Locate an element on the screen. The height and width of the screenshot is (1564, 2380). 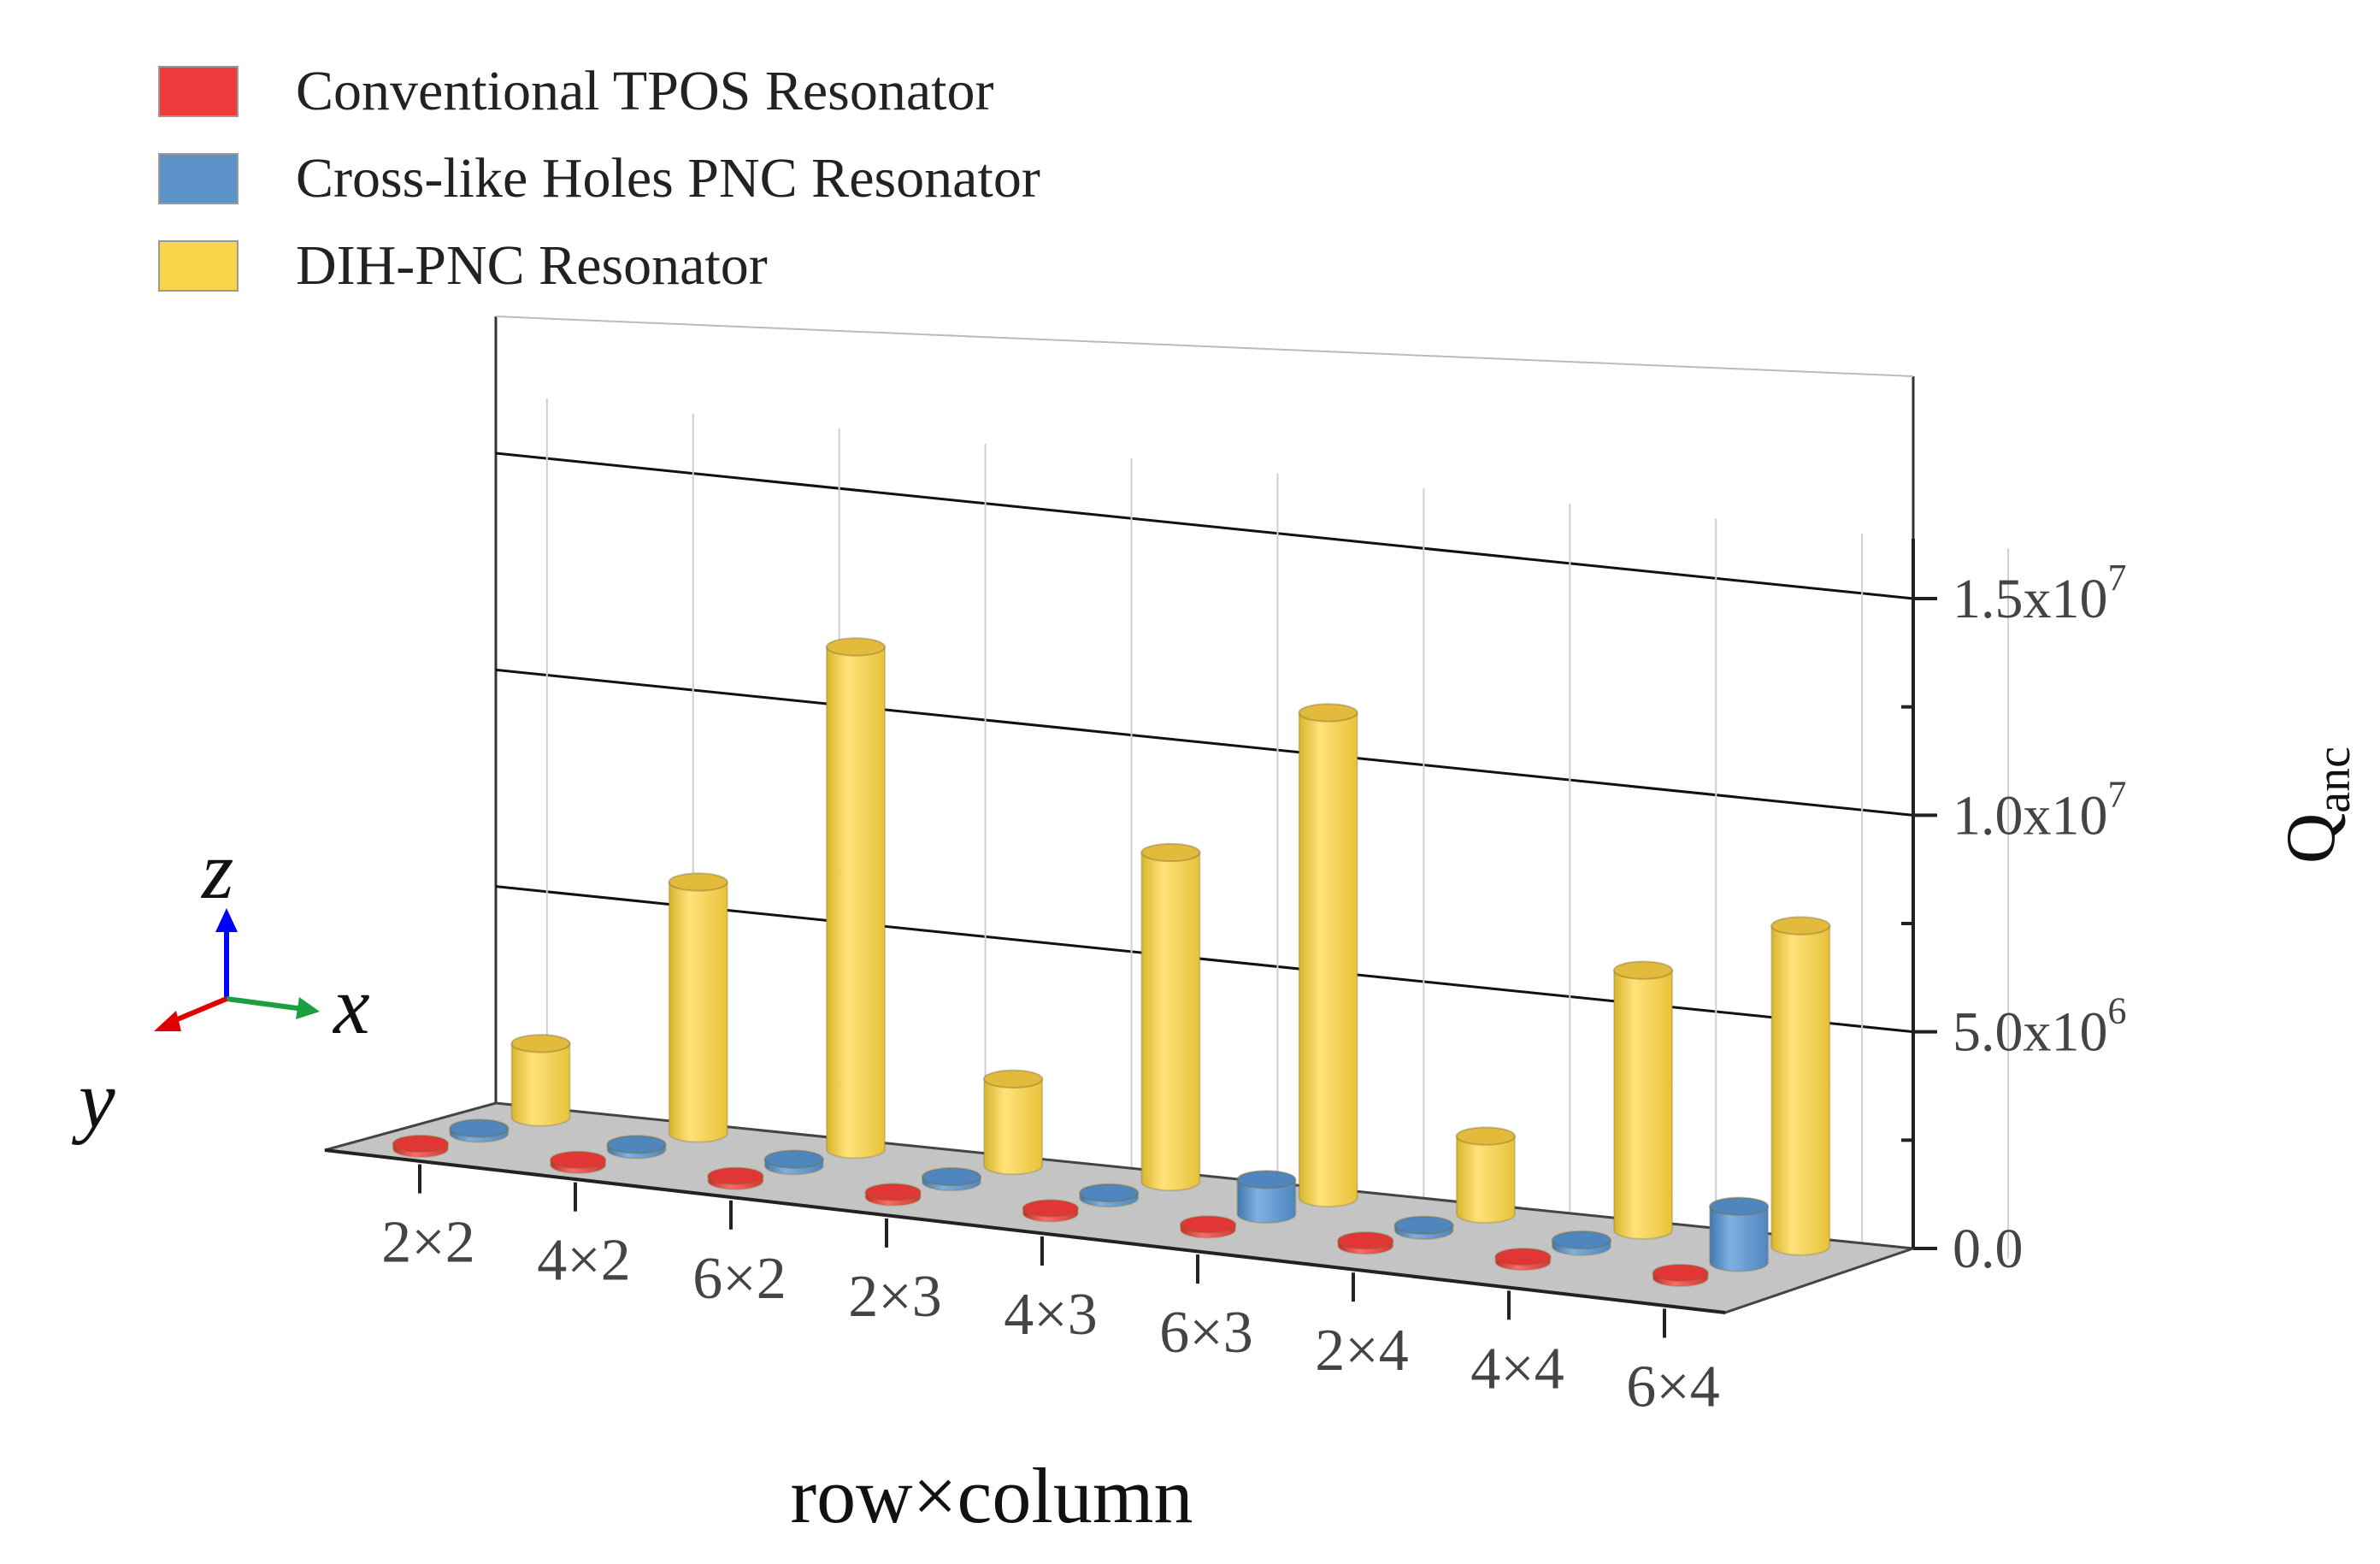
tick-label-base: 0.0 is located at coordinates (1989, 1249).